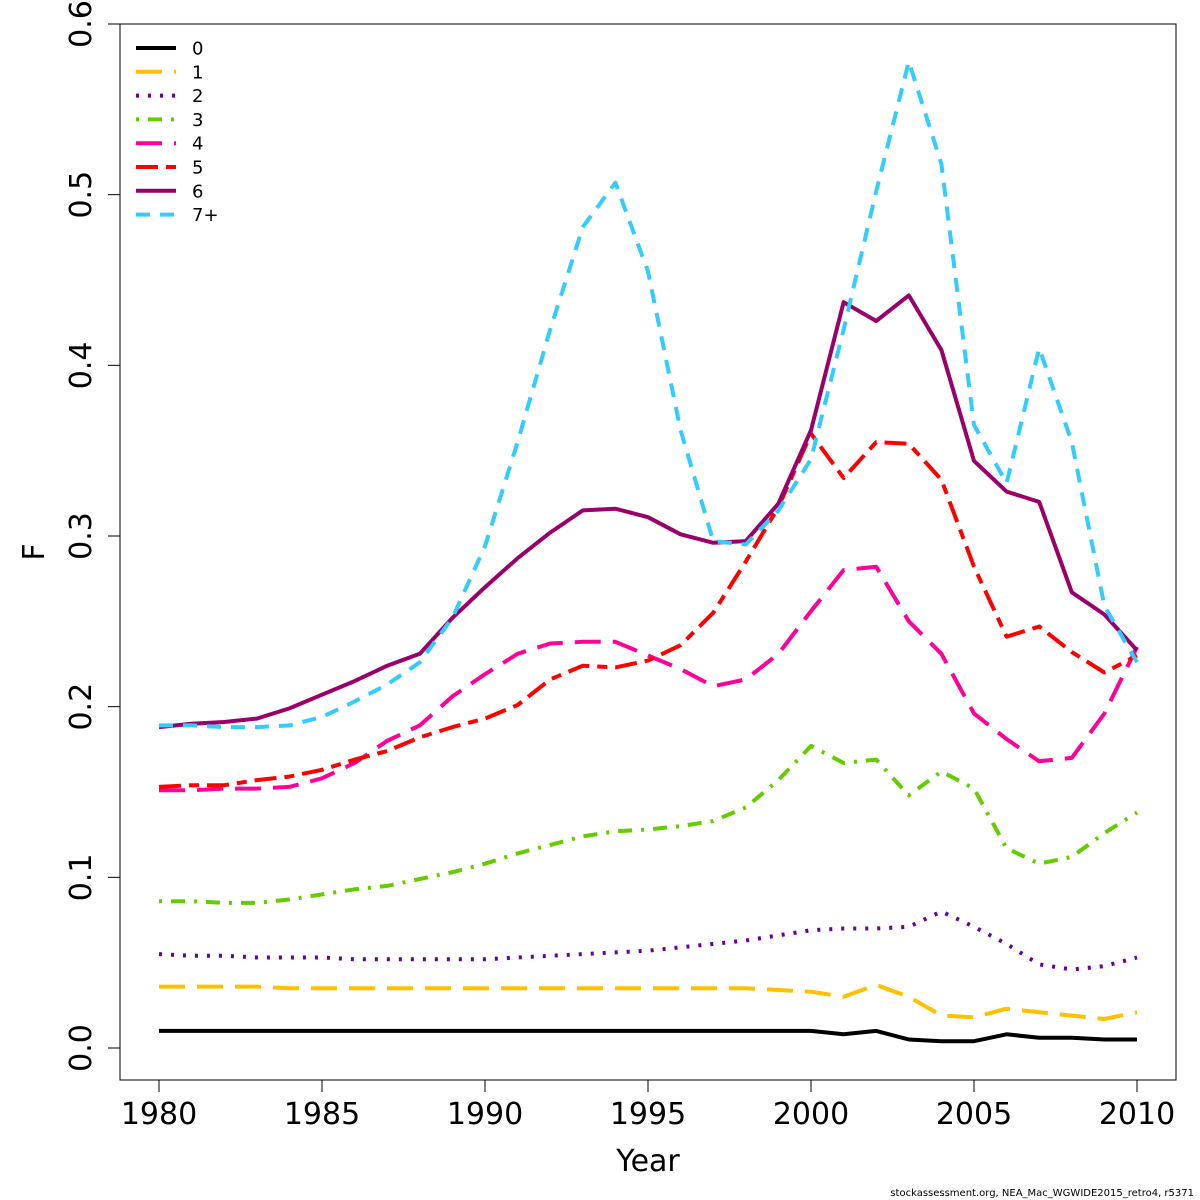 This screenshot has width=1200, height=1200. Describe the element at coordinates (81, 536) in the screenshot. I see `y-tick-label: 0.3` at that location.